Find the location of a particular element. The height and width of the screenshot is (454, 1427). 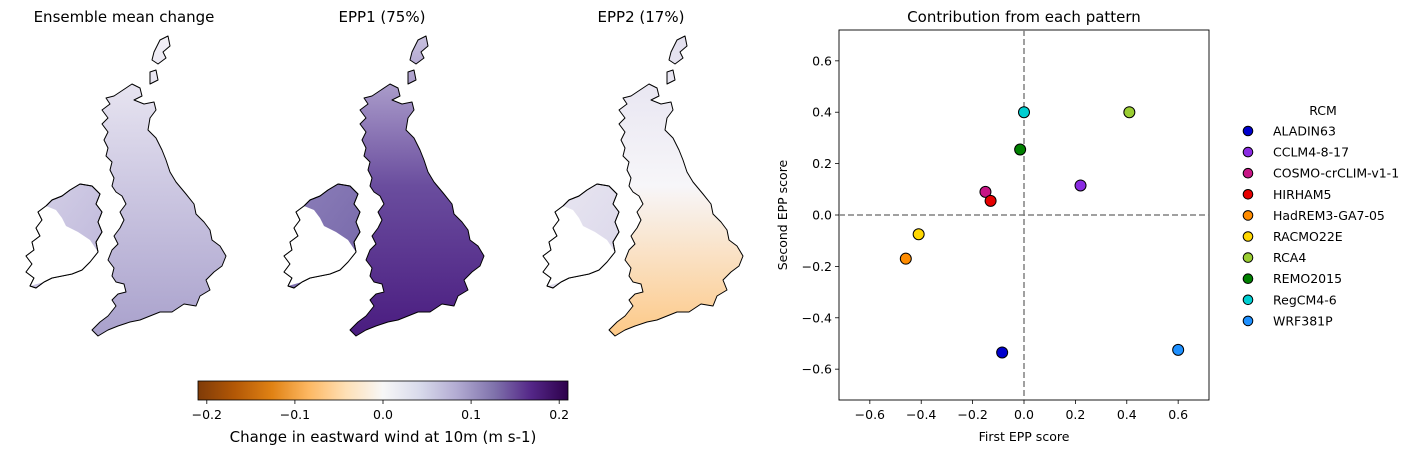

map-panel-title: Ensemble mean change is located at coordinates (124, 17).